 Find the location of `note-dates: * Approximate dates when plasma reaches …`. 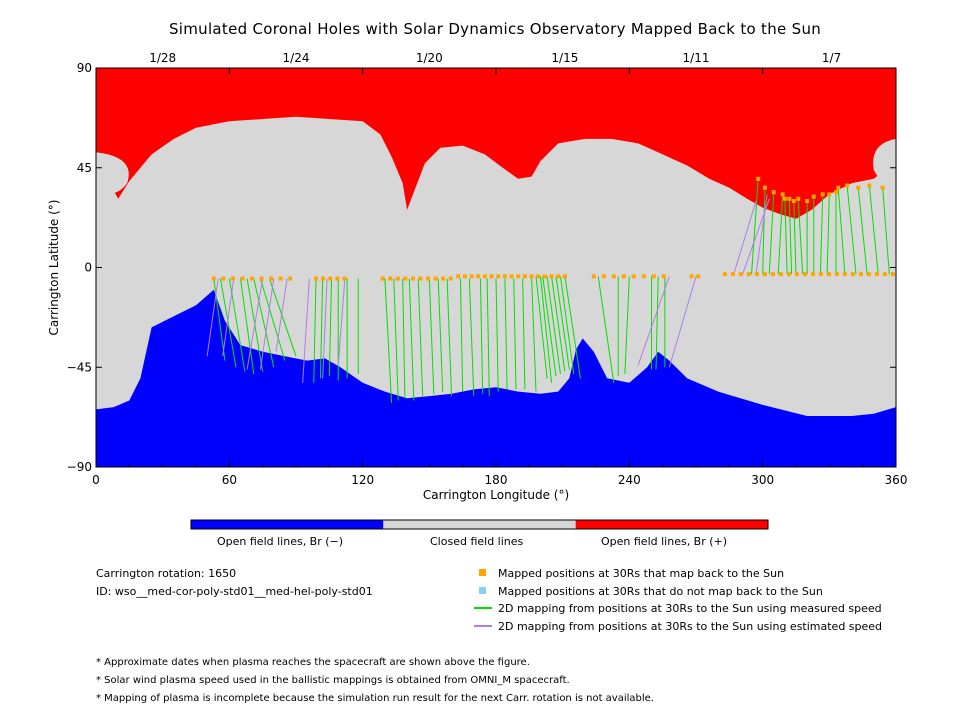

note-dates: * Approximate dates when plasma reaches … is located at coordinates (313, 662).